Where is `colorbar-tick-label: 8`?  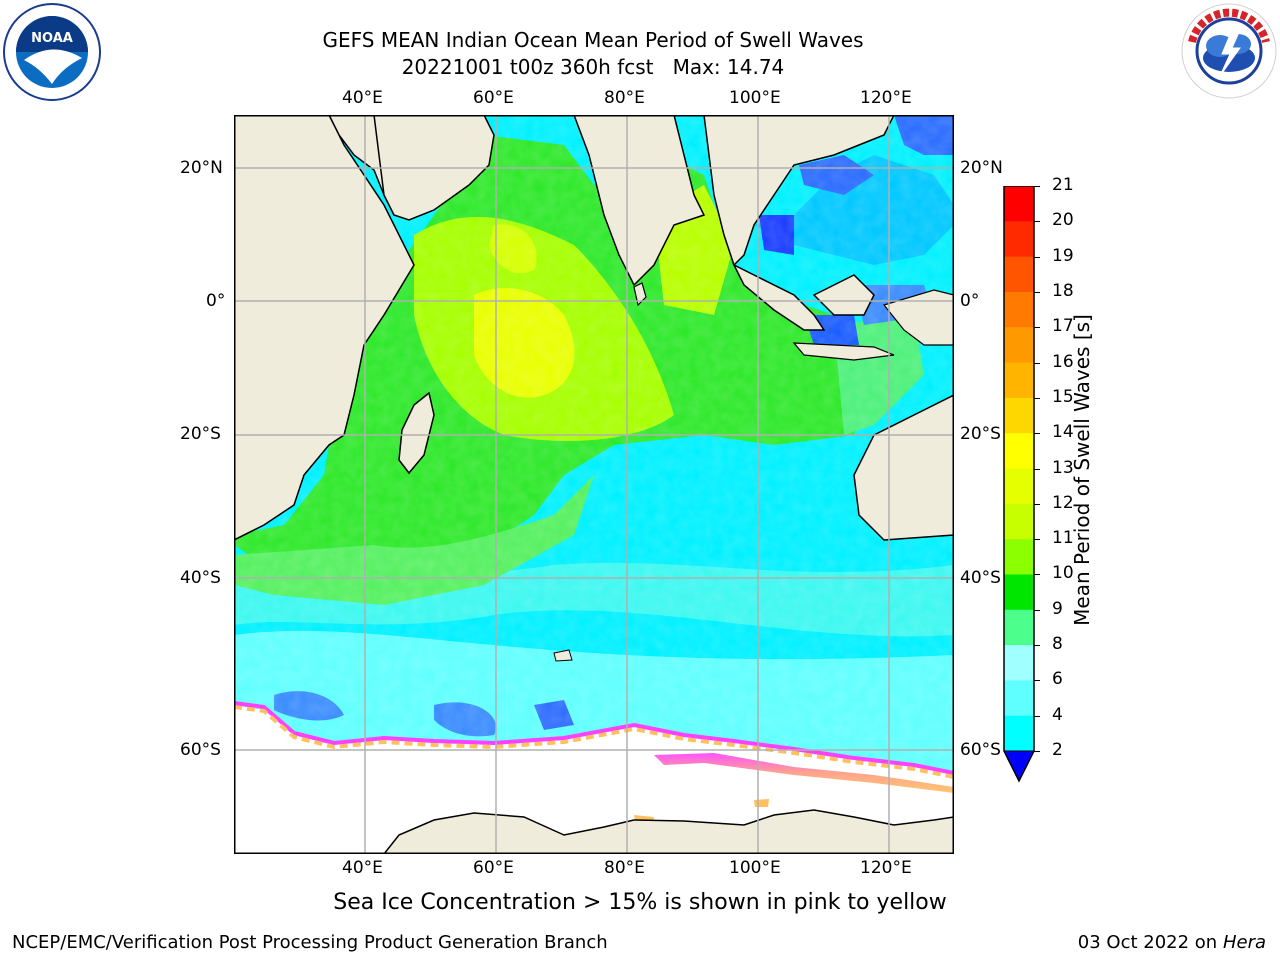 colorbar-tick-label: 8 is located at coordinates (1057, 644).